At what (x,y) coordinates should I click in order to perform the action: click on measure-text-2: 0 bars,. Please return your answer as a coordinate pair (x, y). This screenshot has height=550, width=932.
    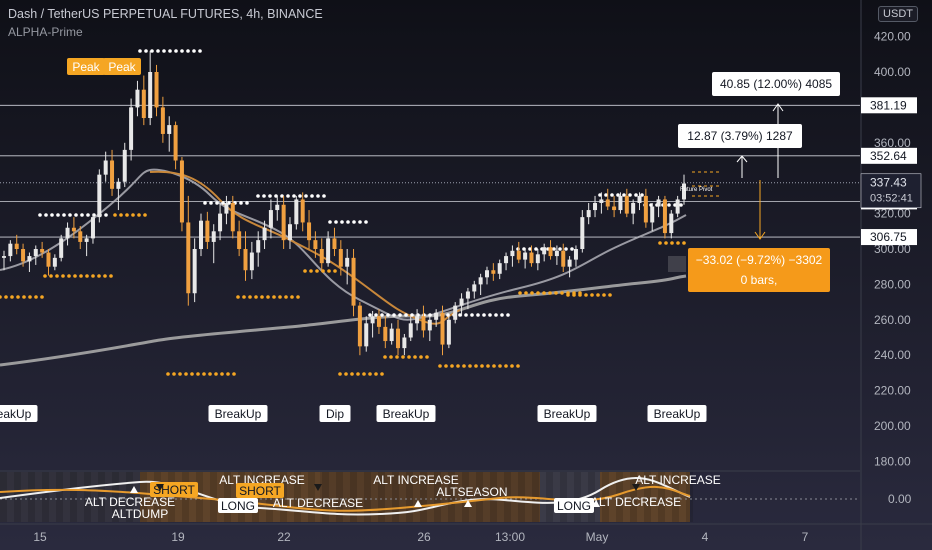
    Looking at the image, I should click on (759, 280).